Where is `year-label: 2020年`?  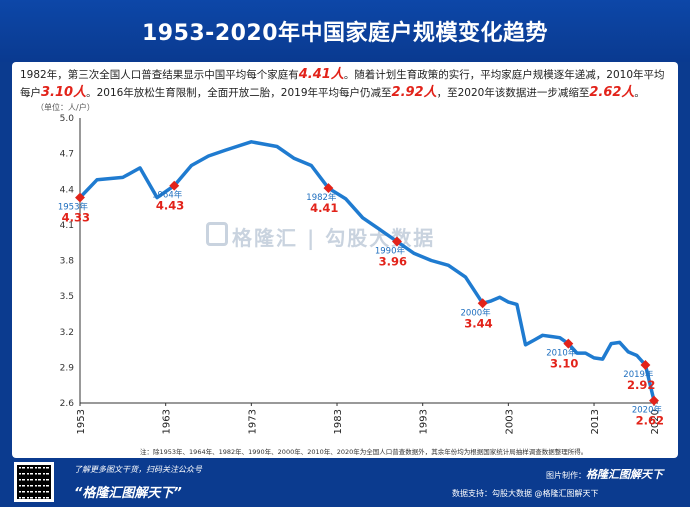 year-label: 2020年 is located at coordinates (647, 410).